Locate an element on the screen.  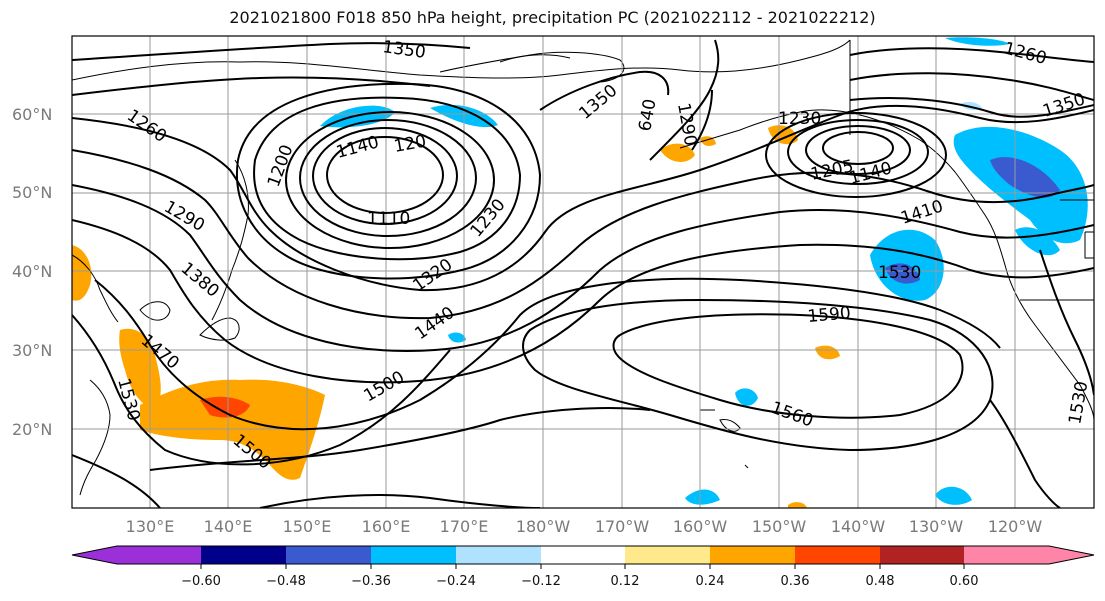
colorbar-tick-label: −0.12 is located at coordinates (541, 581).